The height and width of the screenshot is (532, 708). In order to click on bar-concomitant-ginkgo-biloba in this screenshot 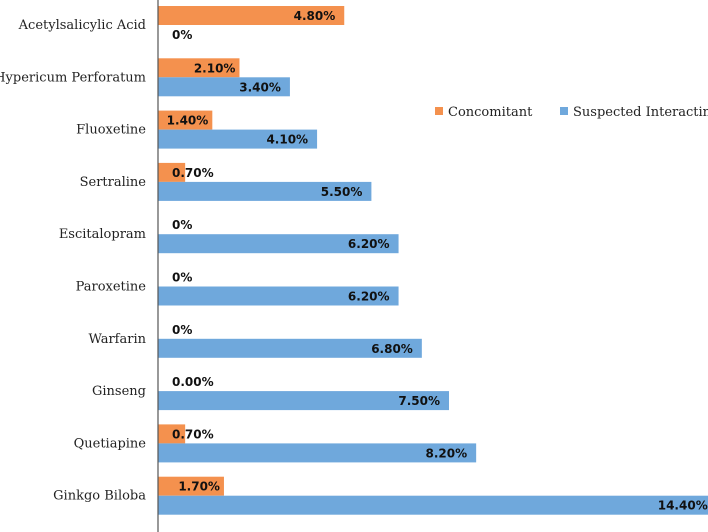, I will do `click(191, 486)`.